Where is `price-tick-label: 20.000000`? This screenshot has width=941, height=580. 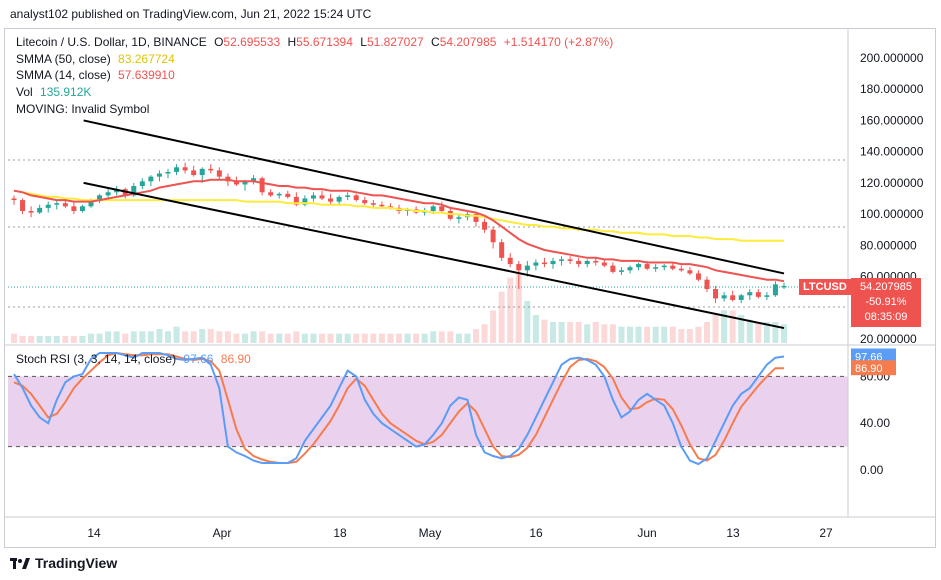
price-tick-label: 20.000000 is located at coordinates (888, 339).